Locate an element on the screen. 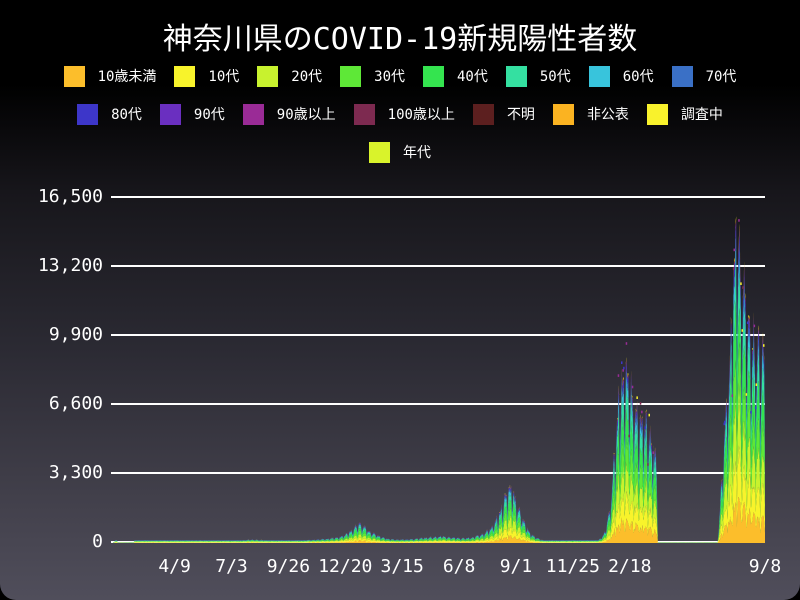 This screenshot has height=600, width=800. legend-label: 50代 is located at coordinates (555, 77).